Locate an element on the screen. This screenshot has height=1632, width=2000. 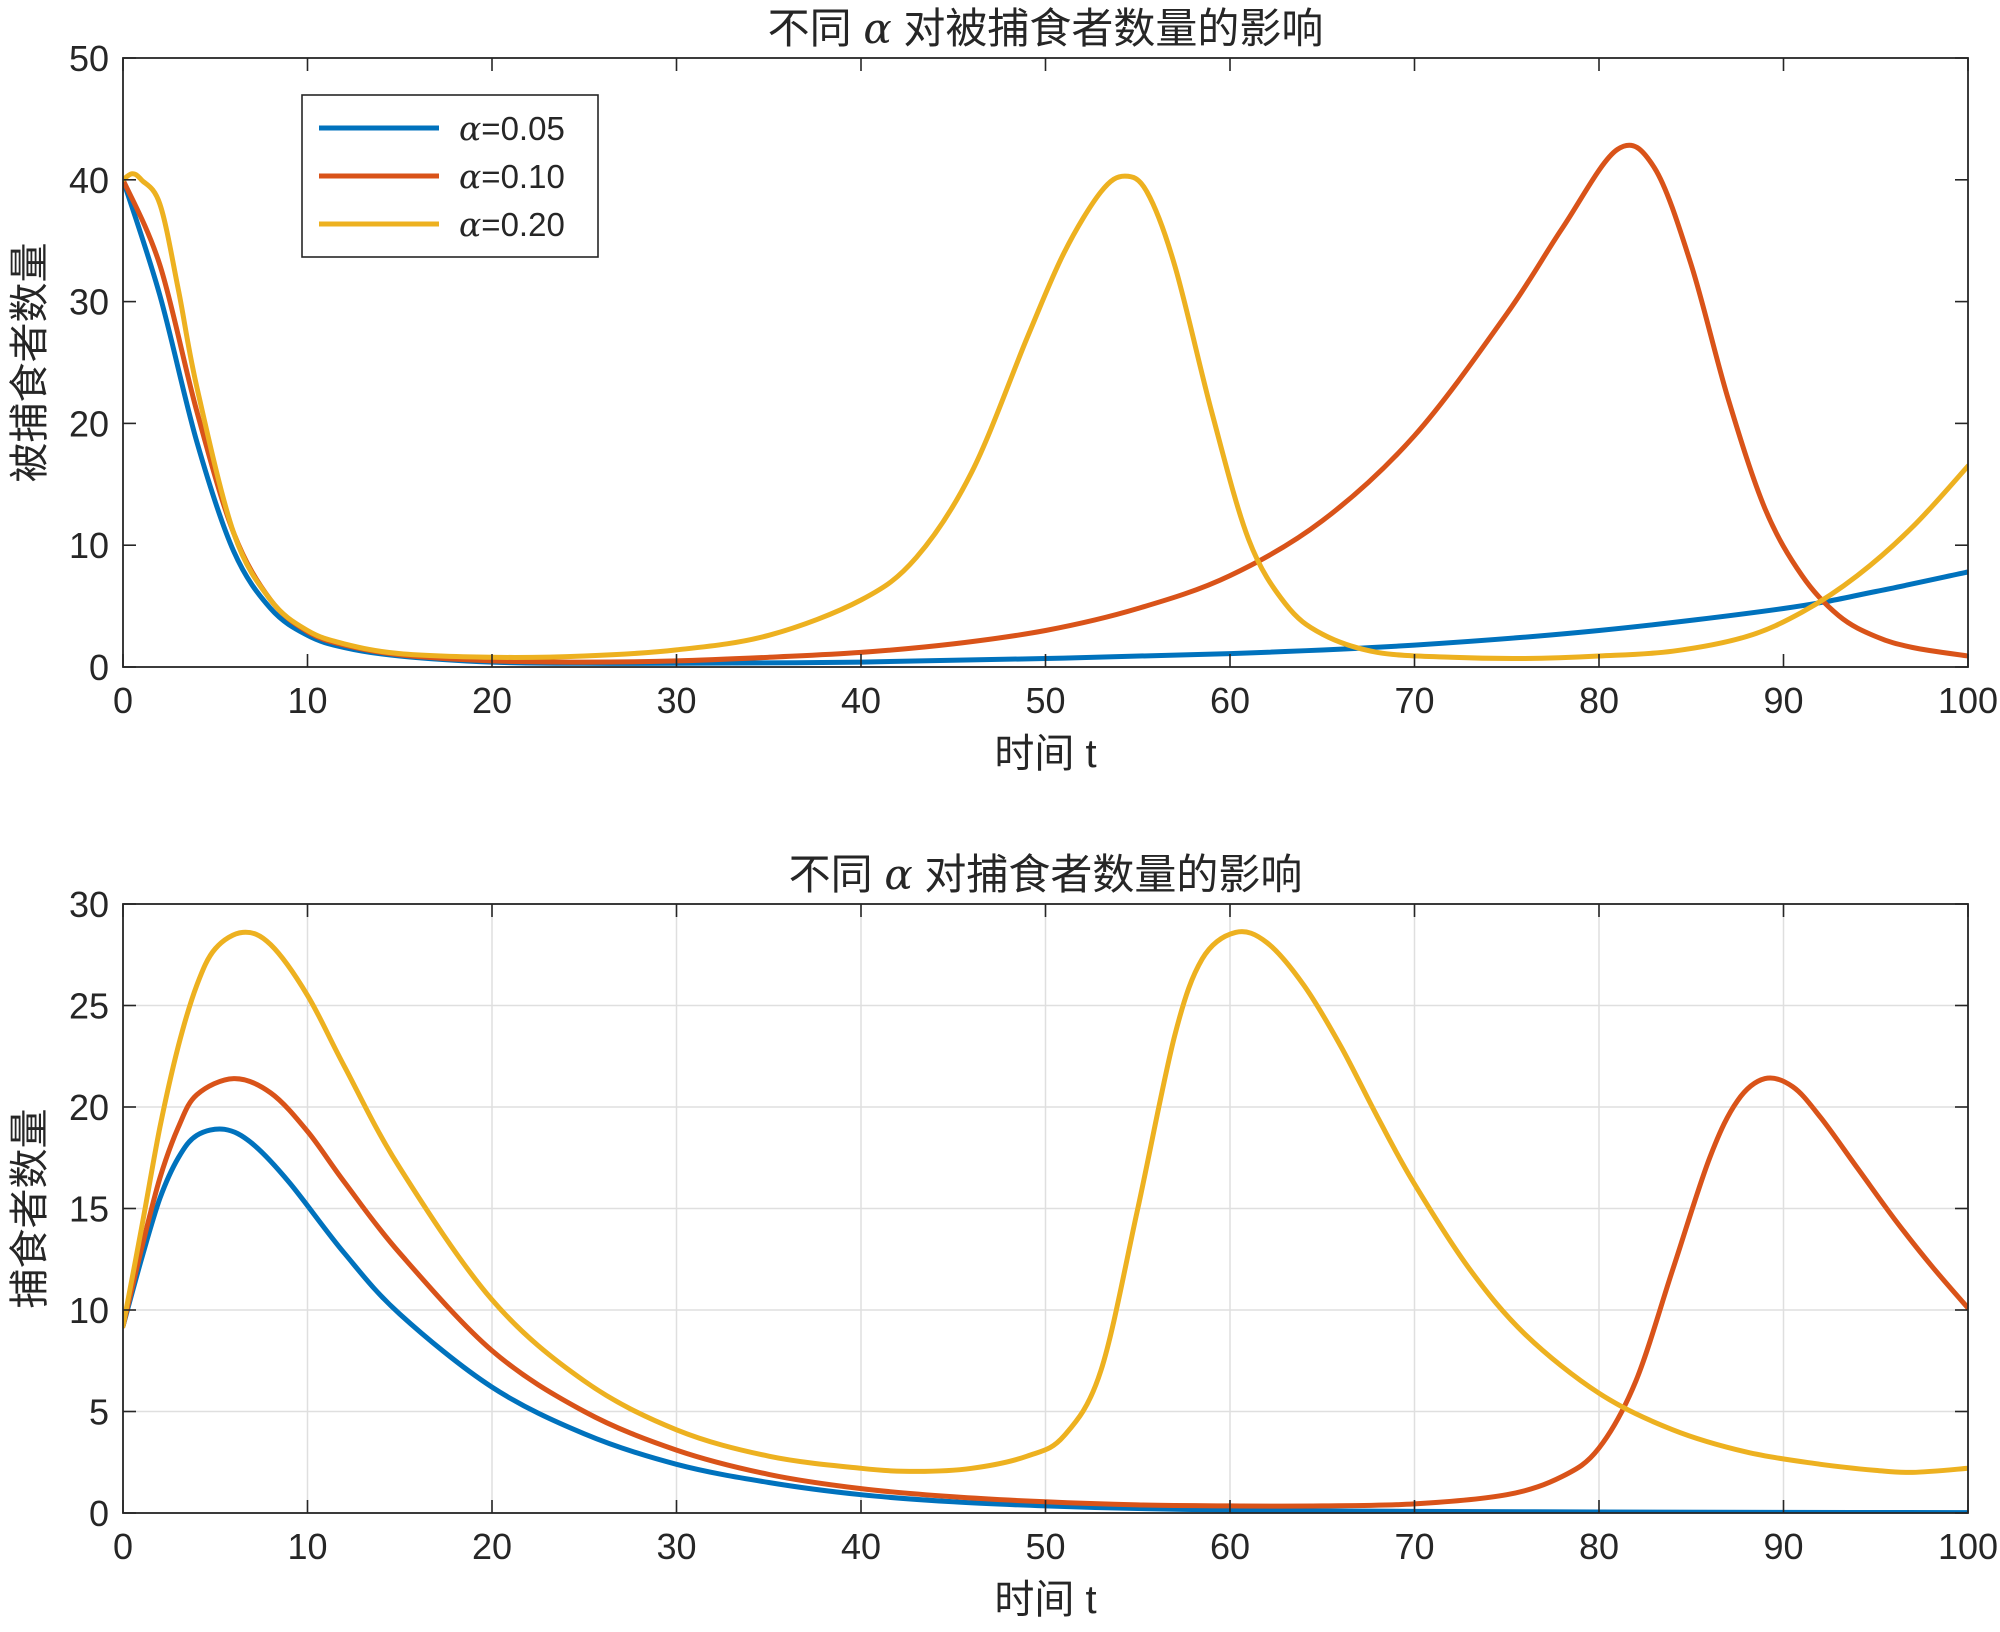
legend-label-2: α=0.10 is located at coordinates (512, 176).